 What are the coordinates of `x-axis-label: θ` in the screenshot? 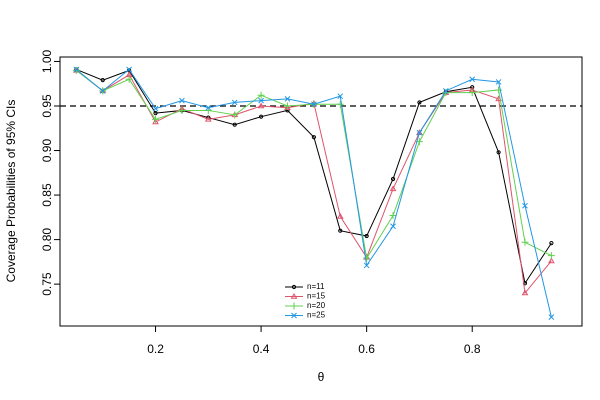 It's located at (321, 377).